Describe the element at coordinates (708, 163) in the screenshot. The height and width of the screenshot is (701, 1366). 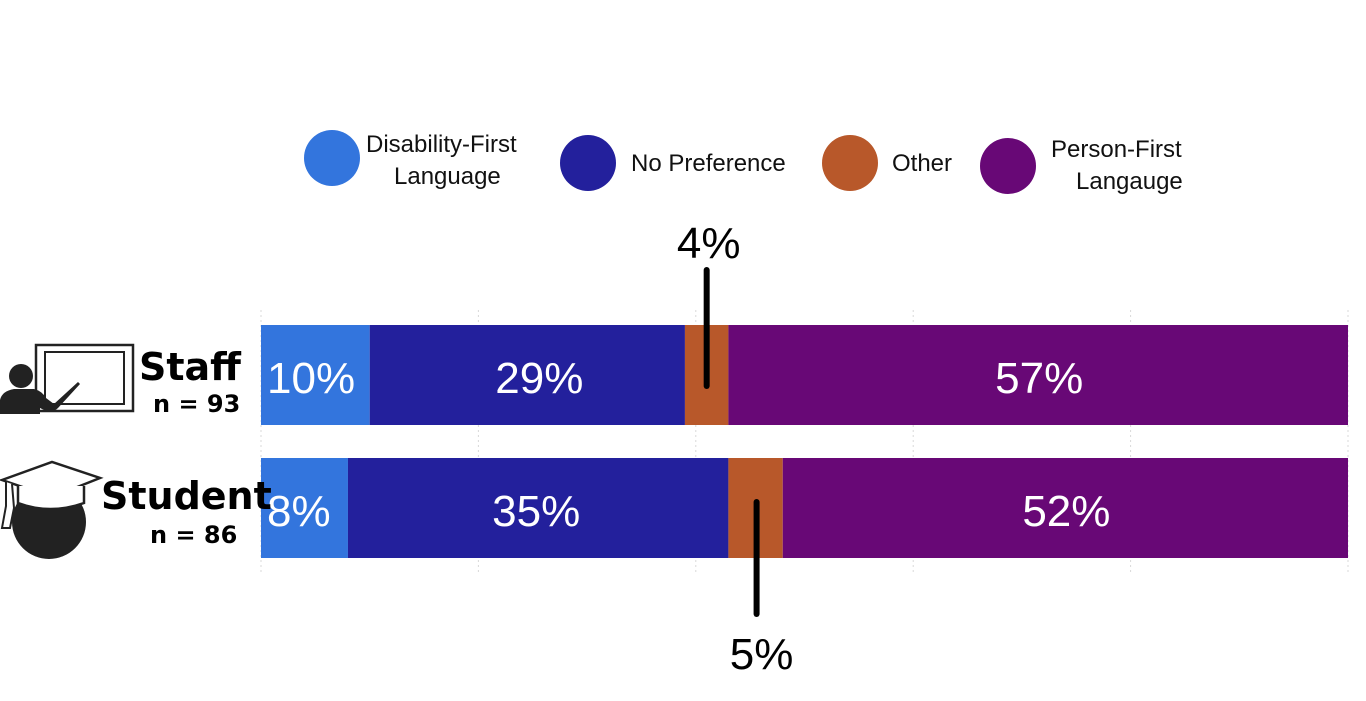
I see `legend-label: No Preference` at that location.